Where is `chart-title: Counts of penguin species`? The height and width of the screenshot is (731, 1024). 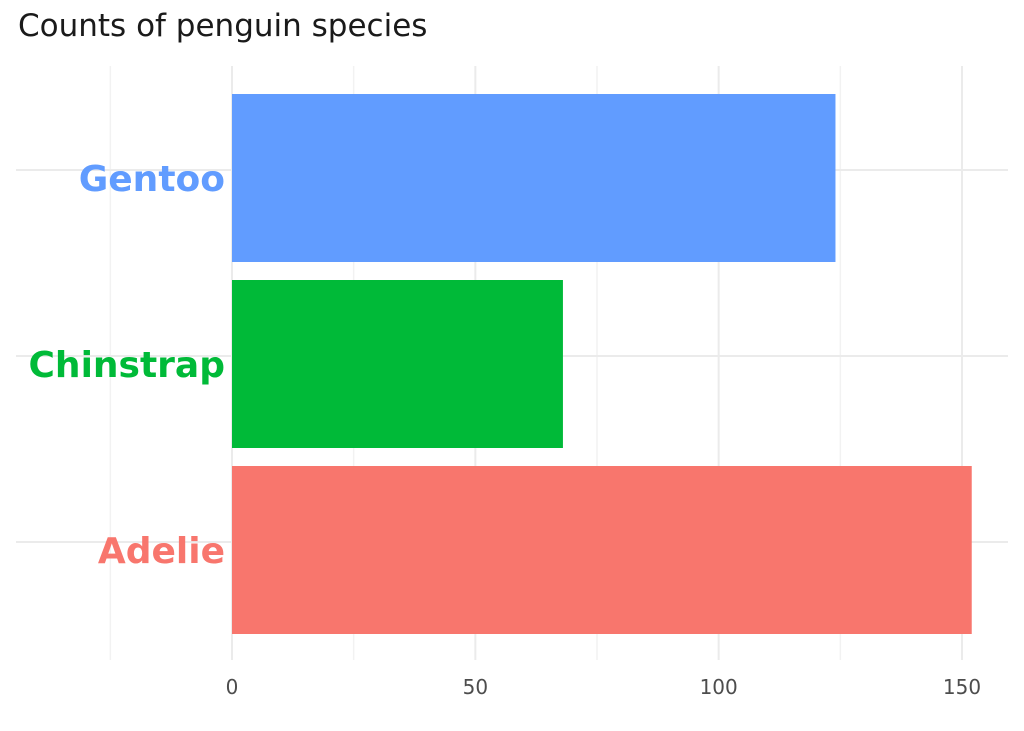 chart-title: Counts of penguin species is located at coordinates (223, 26).